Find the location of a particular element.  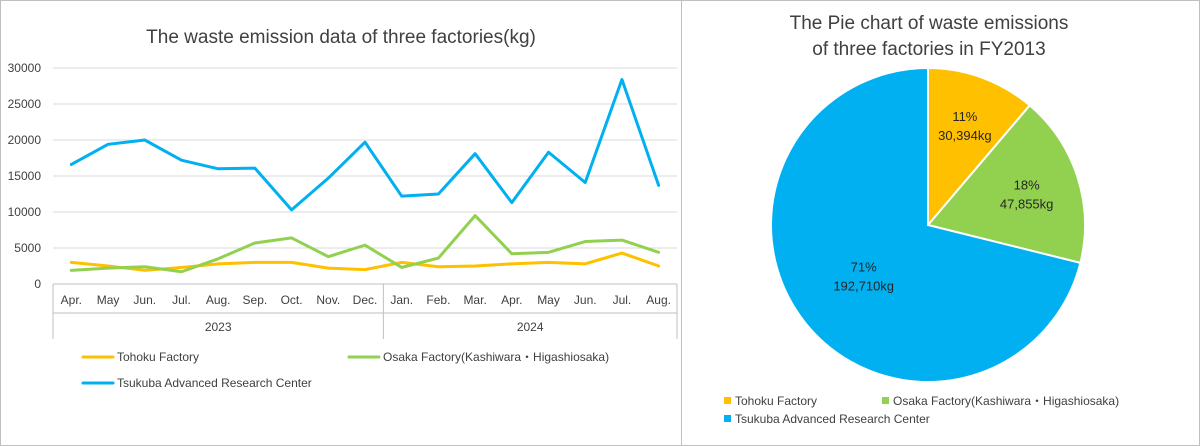

pie-chart-title-line-1: The Pie chart of waste emissions is located at coordinates (929, 23).